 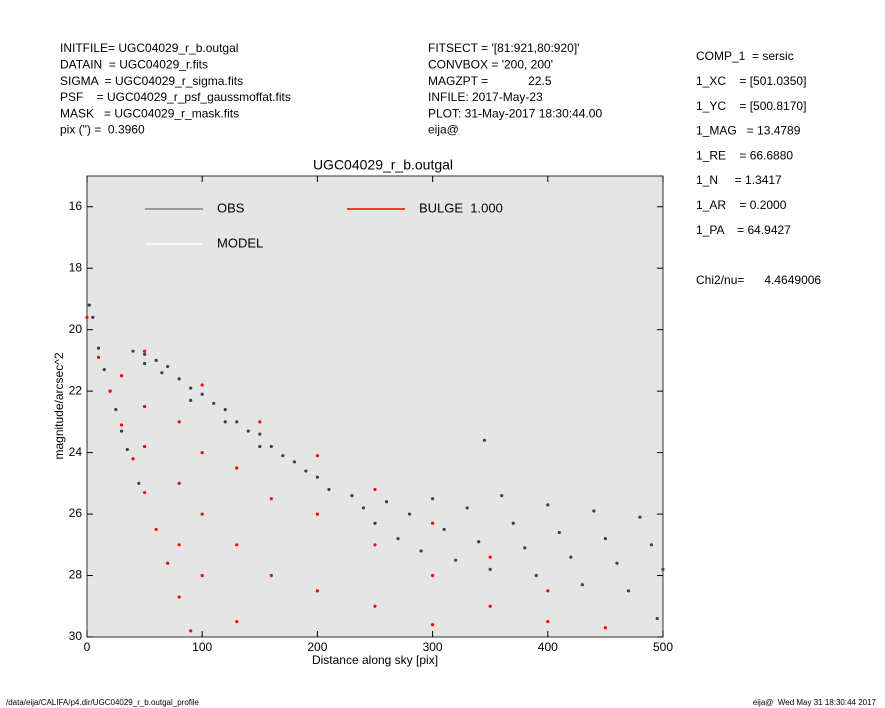 I want to click on fit-parameter: 1_AR = 0.2000, so click(x=741, y=205).